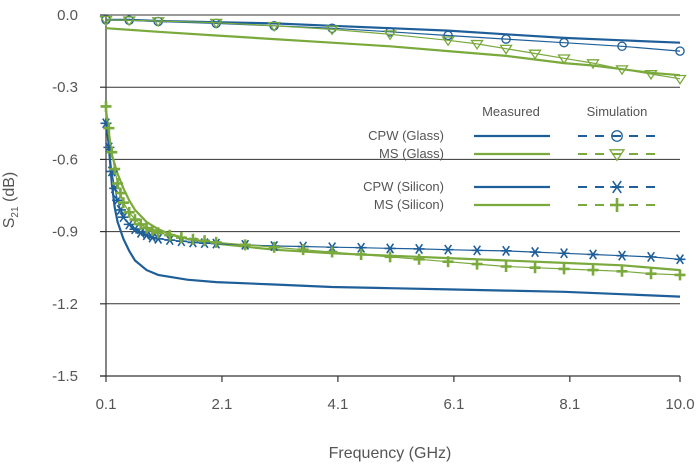 The height and width of the screenshot is (467, 699). What do you see at coordinates (15, 212) in the screenshot?
I see `y-axis-label-subscript: 21` at bounding box center [15, 212].